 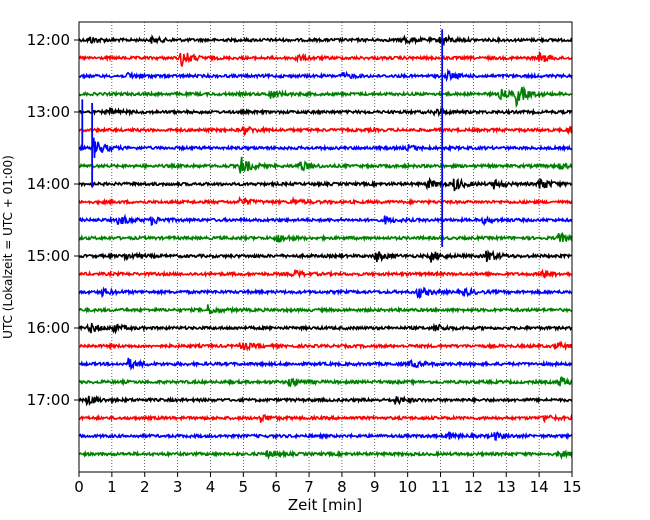 I want to click on x-tick-label-8: 8, so click(x=342, y=487).